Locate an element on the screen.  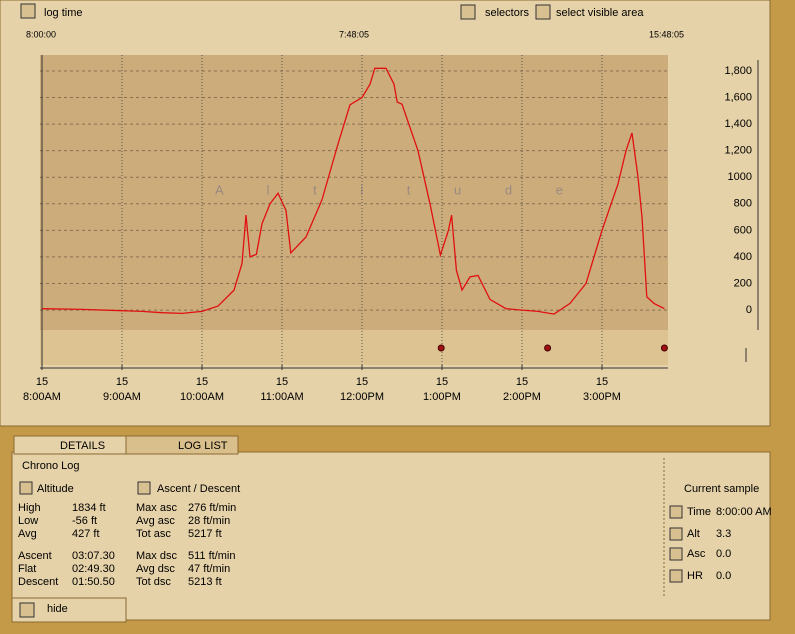
x-tick-label: 10:00AM is located at coordinates (202, 397).